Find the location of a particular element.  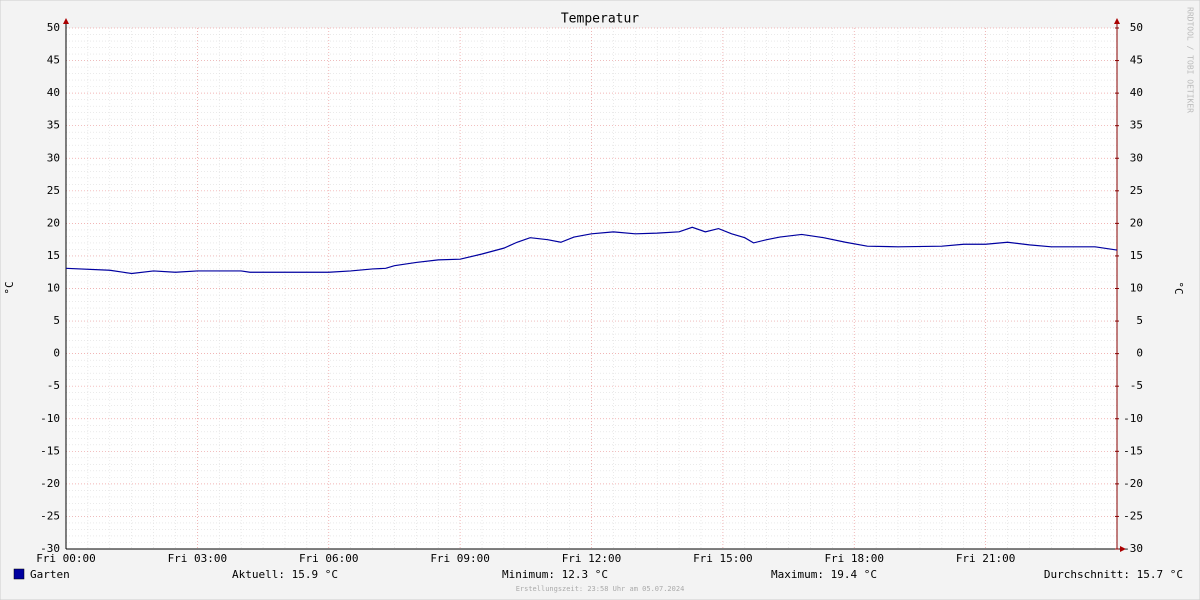

y-axis-label: °C is located at coordinates (9, 287).